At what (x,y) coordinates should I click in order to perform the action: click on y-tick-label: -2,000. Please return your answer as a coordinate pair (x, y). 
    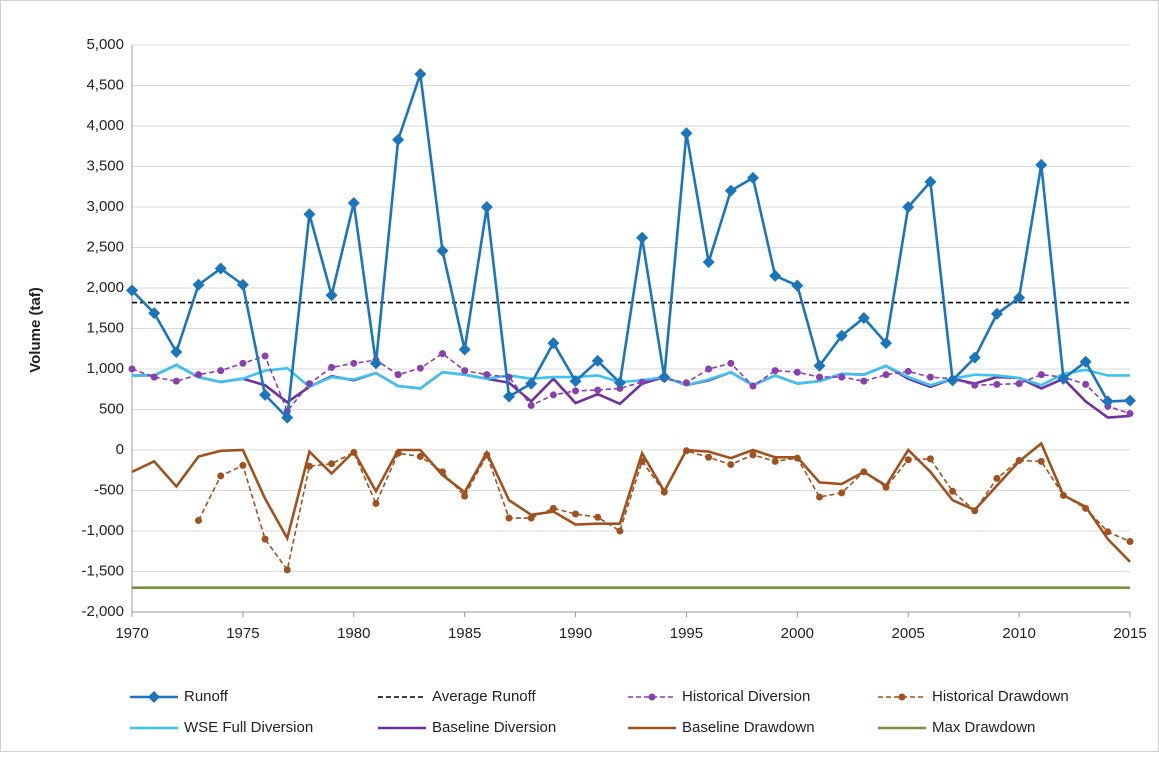
    Looking at the image, I should click on (102, 611).